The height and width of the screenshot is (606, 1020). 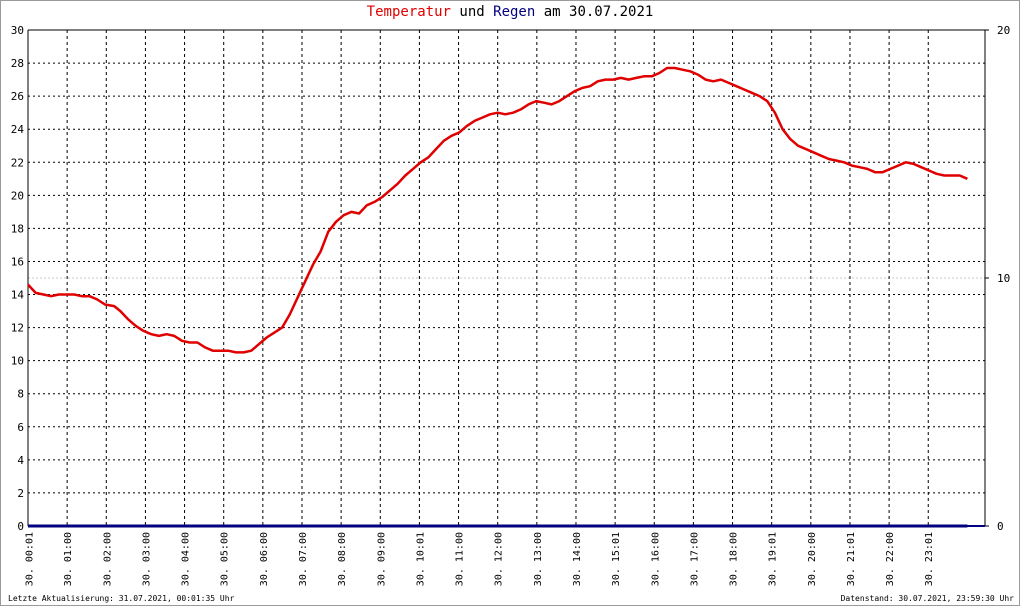 I want to click on y-right-tick-label: 0, so click(x=1000, y=526).